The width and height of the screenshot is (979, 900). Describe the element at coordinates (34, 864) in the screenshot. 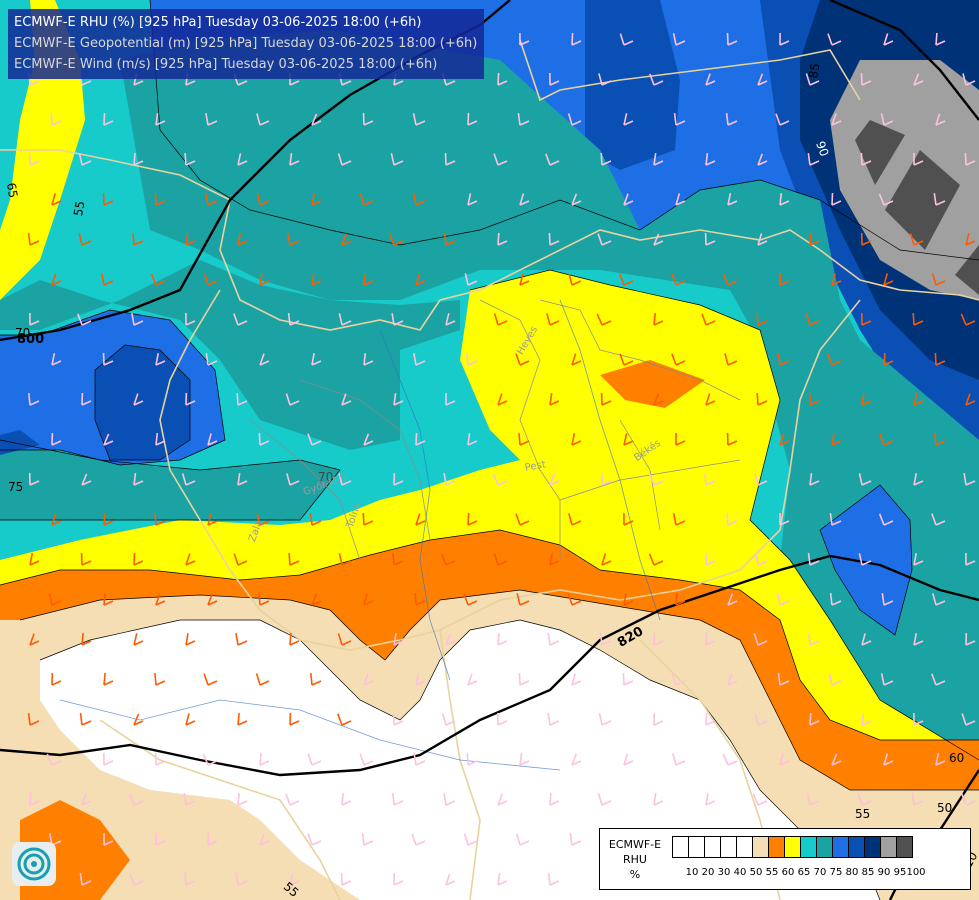

I see `ecmwf-logo-icon` at that location.